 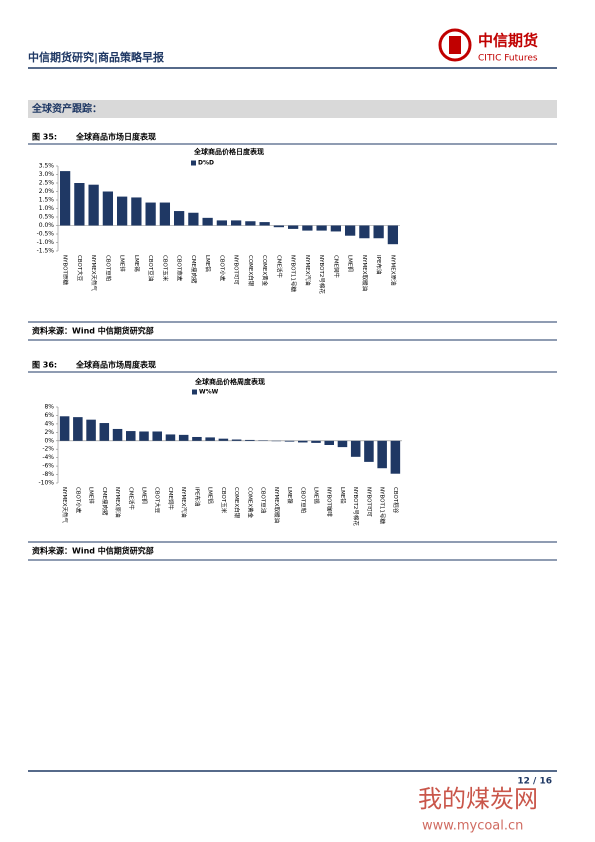 What do you see at coordinates (478, 799) in the screenshot?
I see `watermark-name: 我的煤炭网` at bounding box center [478, 799].